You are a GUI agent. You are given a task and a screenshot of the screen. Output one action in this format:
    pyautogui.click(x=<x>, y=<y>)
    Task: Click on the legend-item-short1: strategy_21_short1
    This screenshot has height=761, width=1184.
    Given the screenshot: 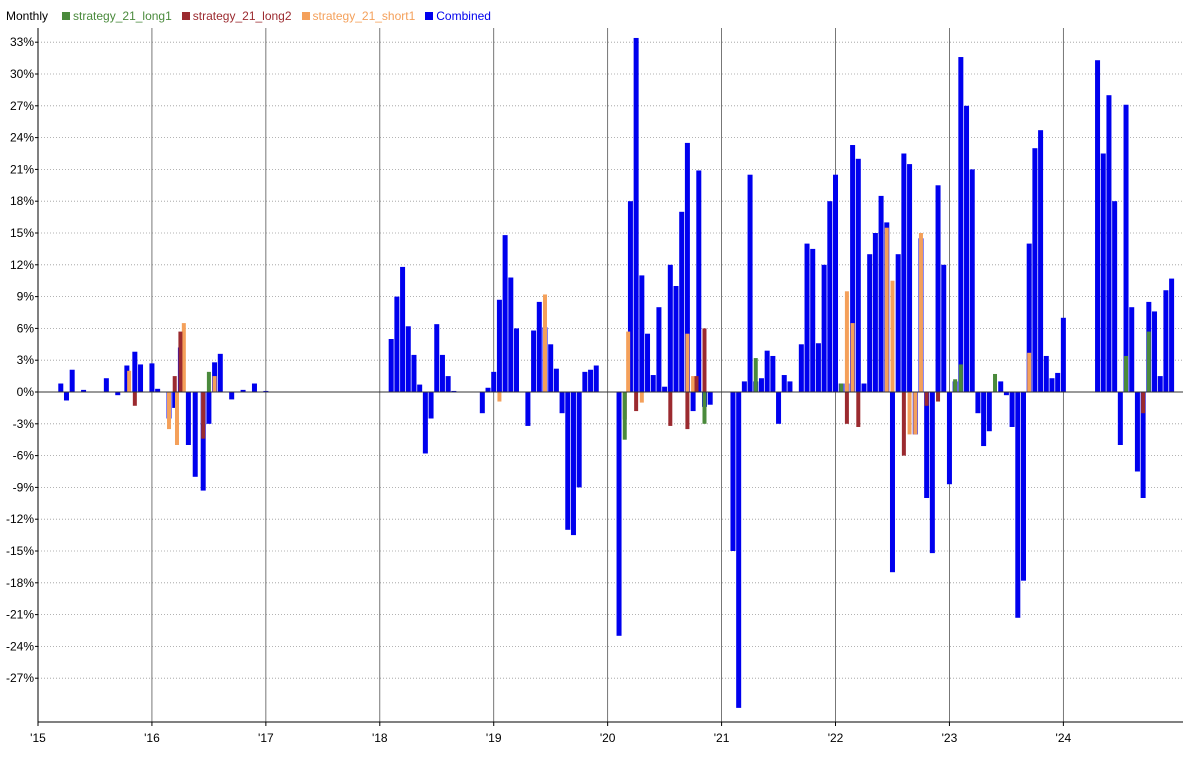 What is the action you would take?
    pyautogui.click(x=358, y=16)
    